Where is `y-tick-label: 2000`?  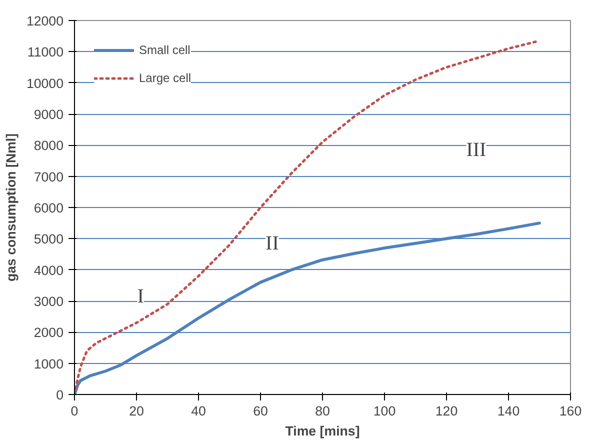 y-tick-label: 2000 is located at coordinates (49, 332).